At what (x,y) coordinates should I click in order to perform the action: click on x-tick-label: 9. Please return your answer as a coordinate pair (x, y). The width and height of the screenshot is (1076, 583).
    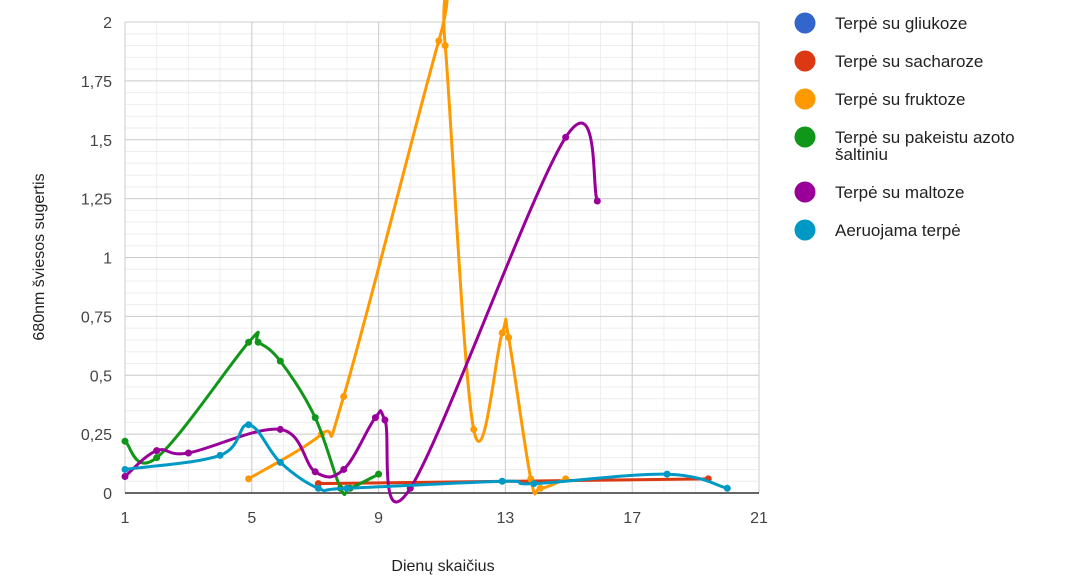
    Looking at the image, I should click on (378, 518).